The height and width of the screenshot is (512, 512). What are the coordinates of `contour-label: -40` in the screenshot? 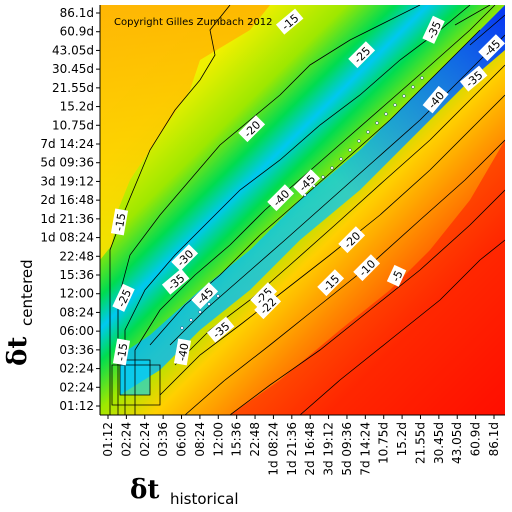 It's located at (182, 352).